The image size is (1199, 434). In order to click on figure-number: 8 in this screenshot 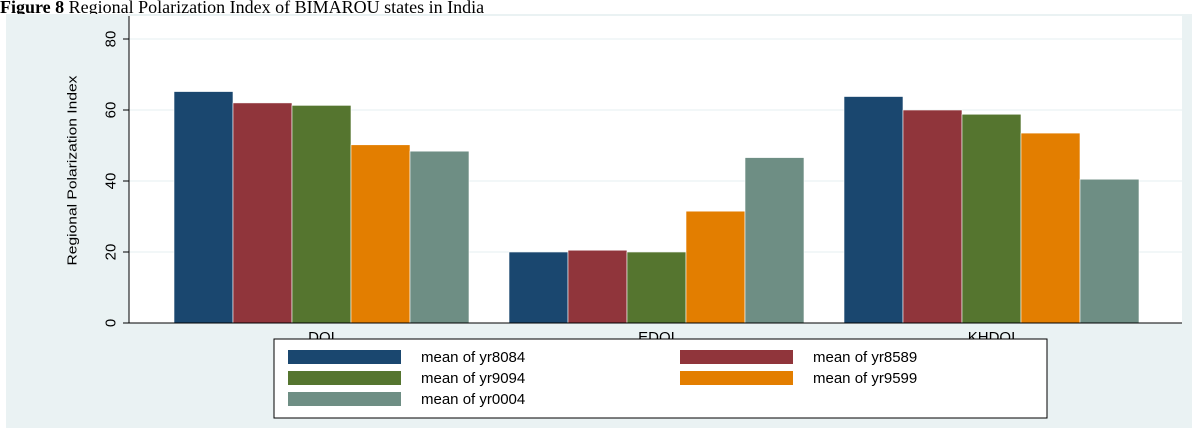, I will do `click(60, 8)`.